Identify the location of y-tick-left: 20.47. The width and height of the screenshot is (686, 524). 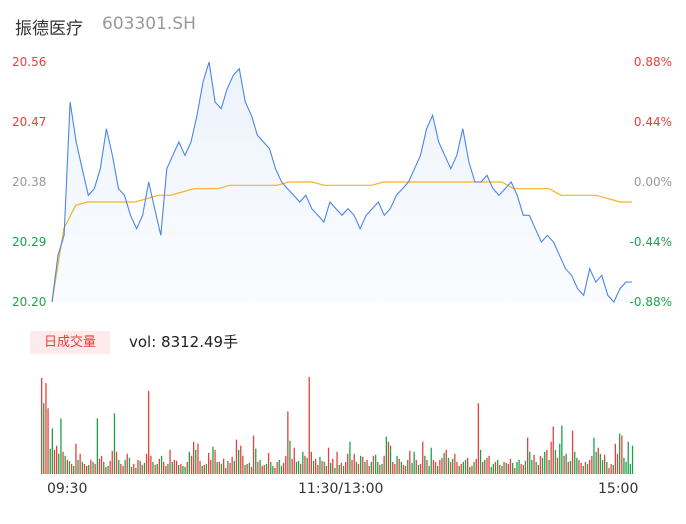
(29, 122).